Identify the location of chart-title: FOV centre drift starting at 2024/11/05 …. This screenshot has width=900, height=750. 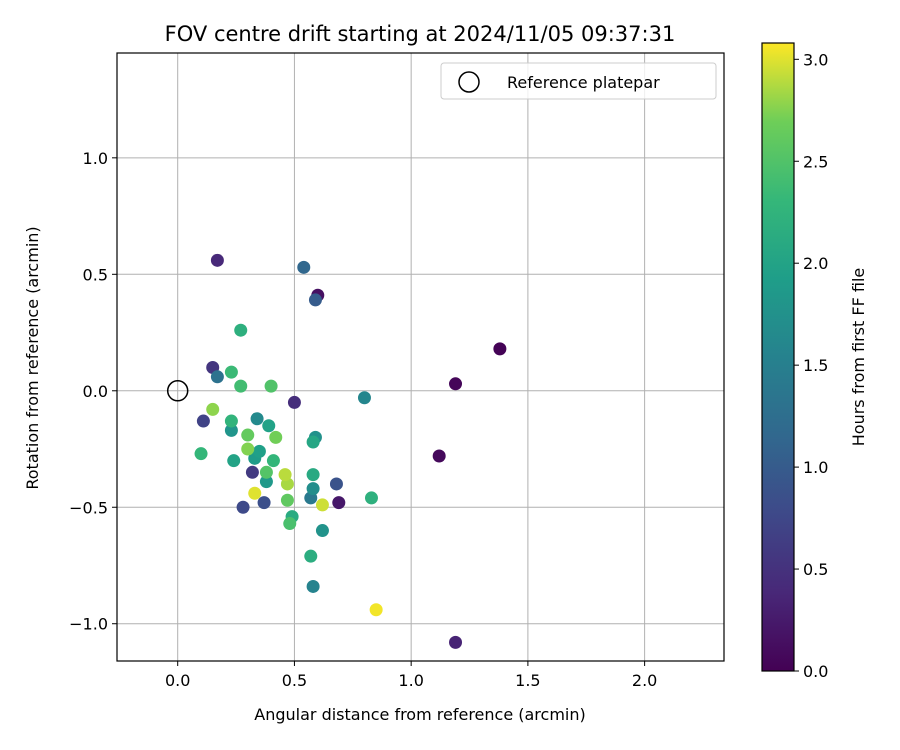
(420, 34).